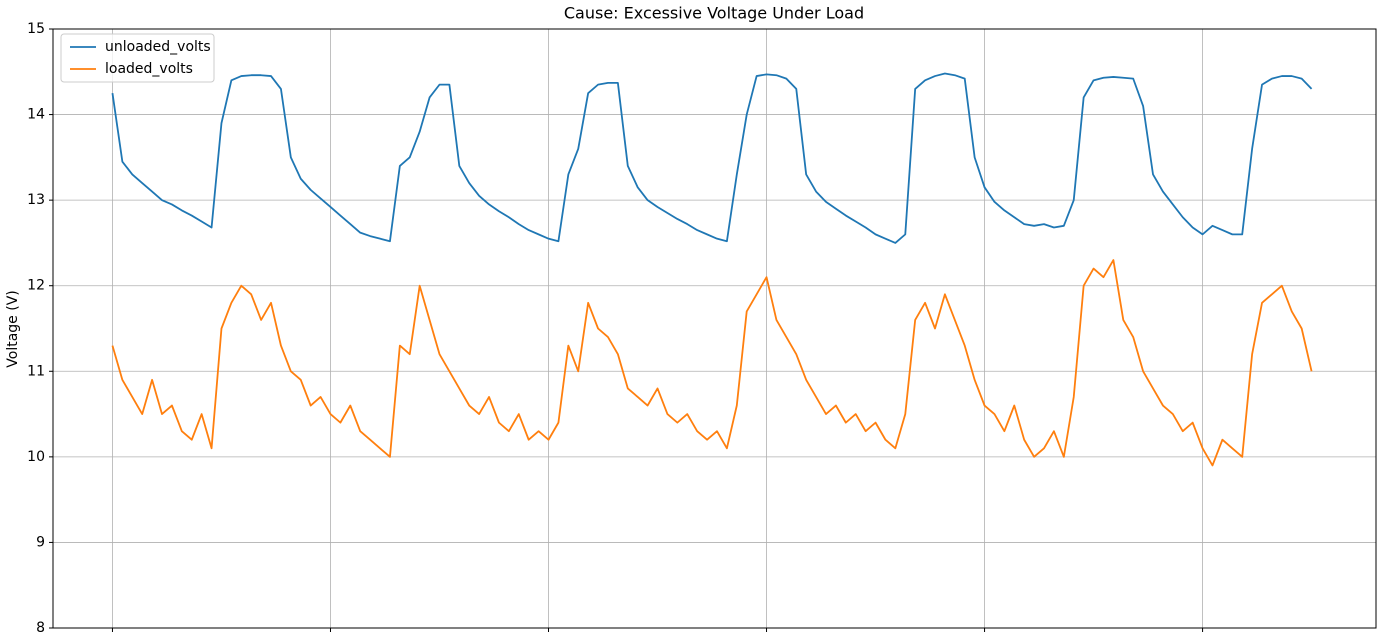 The image size is (1377, 635). Describe the element at coordinates (36, 371) in the screenshot. I see `y-tick-label: 11` at that location.